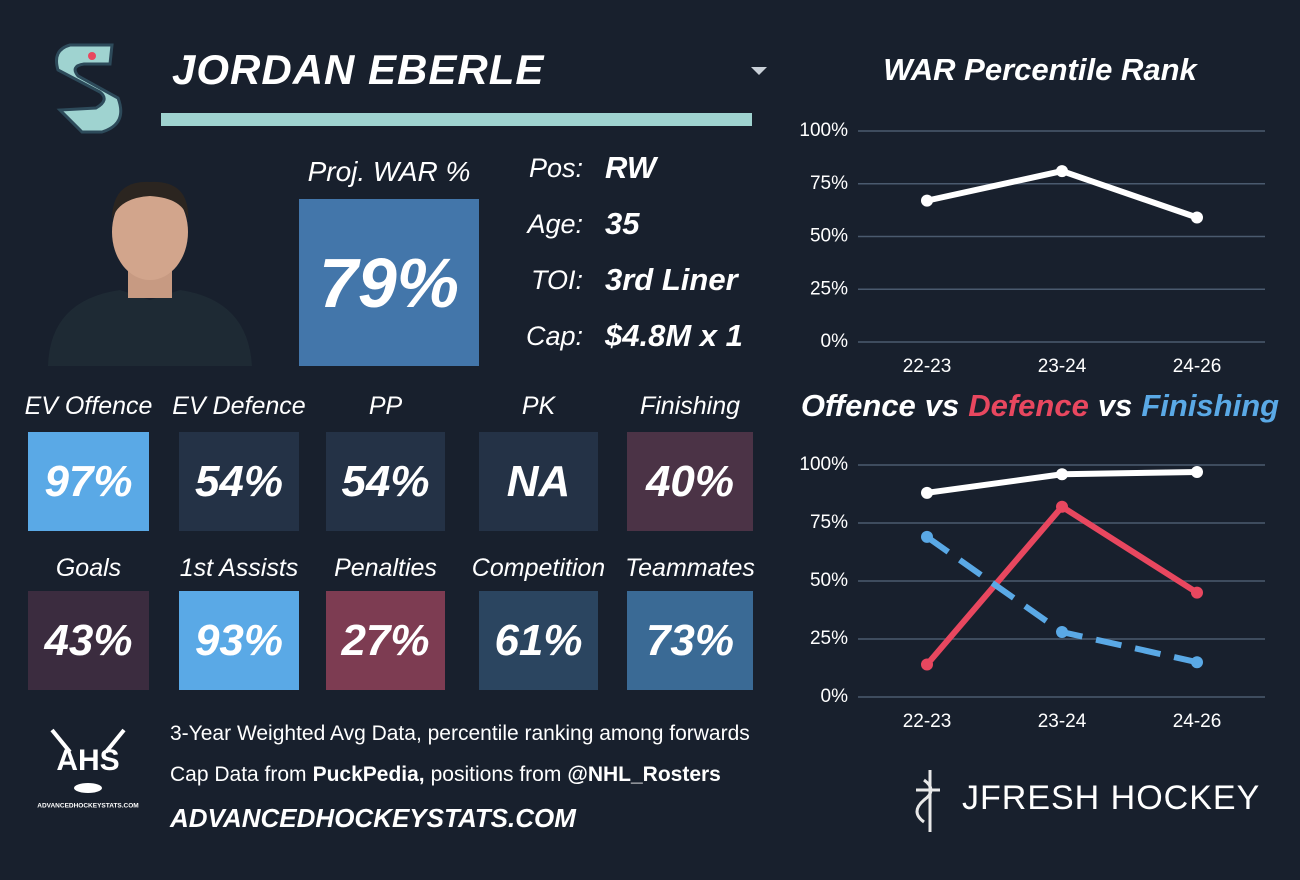  What do you see at coordinates (631, 167) in the screenshot?
I see `info-value: RW` at bounding box center [631, 167].